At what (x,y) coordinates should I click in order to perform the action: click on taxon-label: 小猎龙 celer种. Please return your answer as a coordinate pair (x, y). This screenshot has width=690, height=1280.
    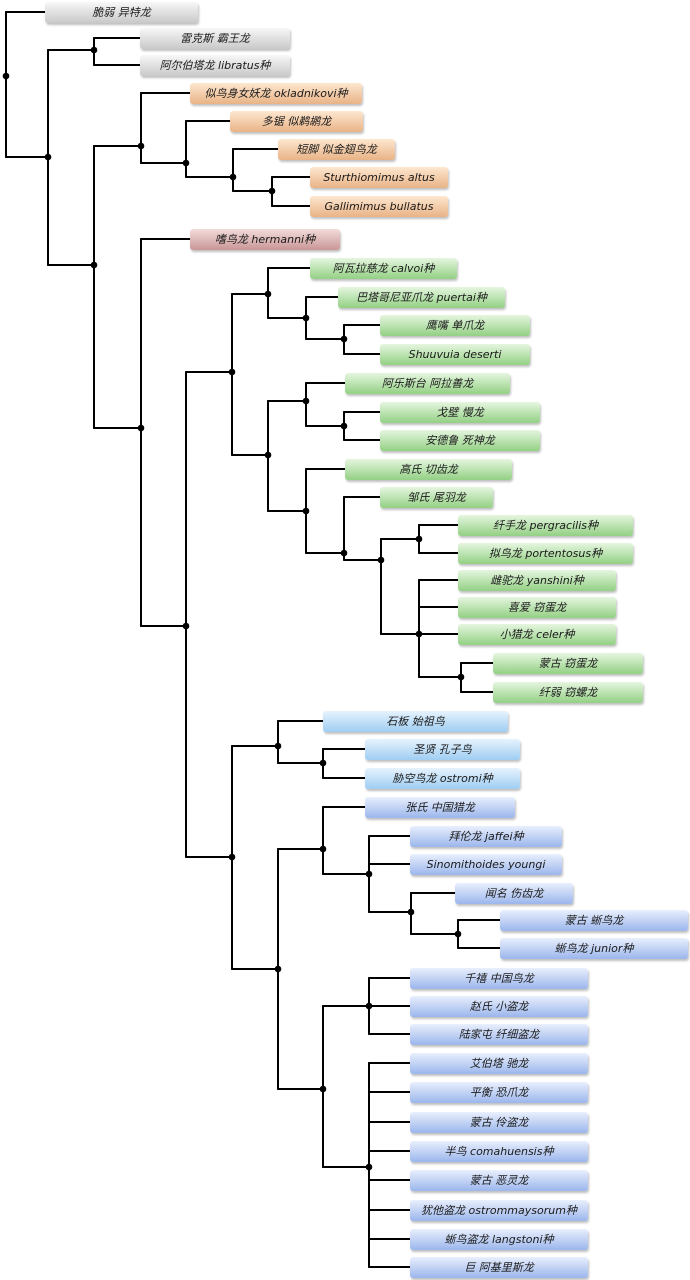
    Looking at the image, I should click on (537, 634).